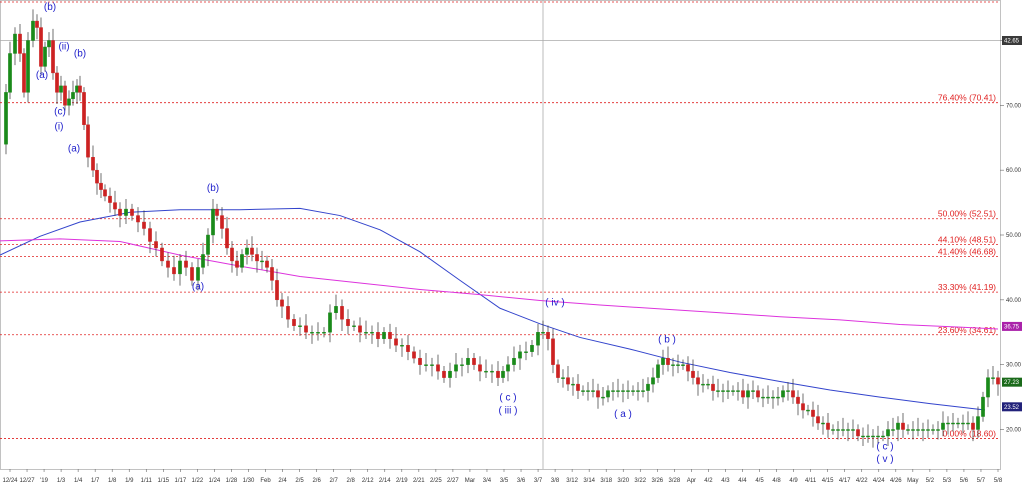  What do you see at coordinates (80, 54) in the screenshot?
I see `wave-label: (b)` at bounding box center [80, 54].